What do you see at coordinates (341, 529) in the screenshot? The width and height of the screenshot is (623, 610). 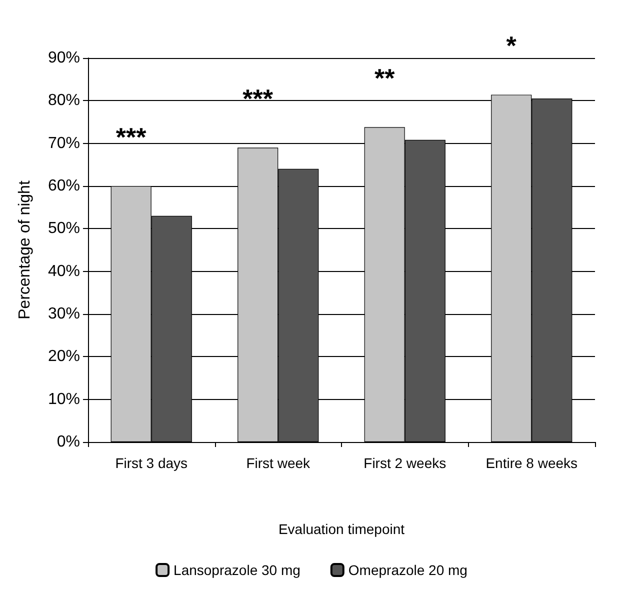 I see `x-axis-title: Evaluation timepoint` at bounding box center [341, 529].